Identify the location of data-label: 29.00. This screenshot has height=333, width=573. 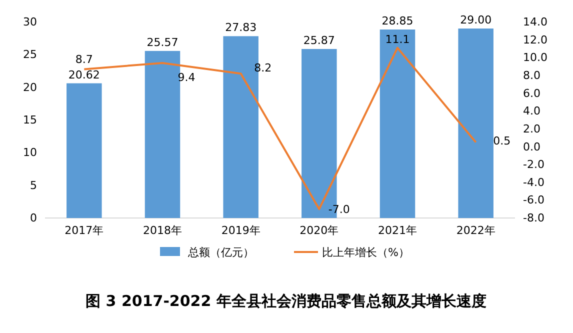
(476, 20).